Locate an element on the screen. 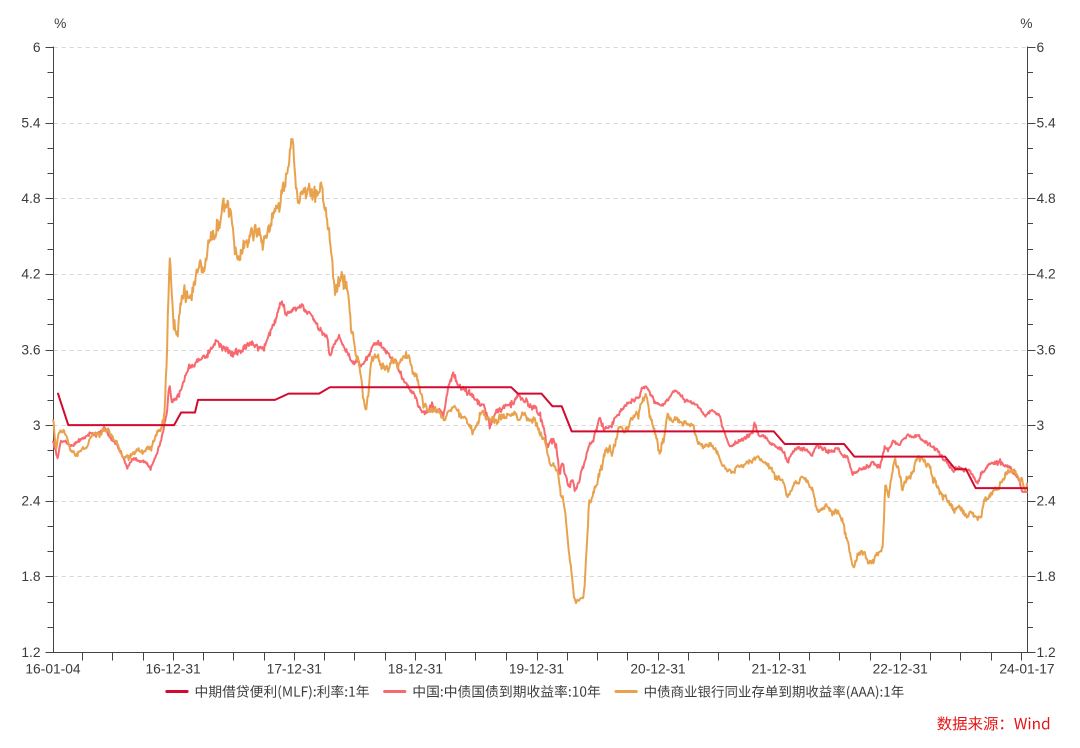 Image resolution: width=1080 pixels, height=748 pixels. svg-text: 17-12-31 is located at coordinates (294, 669).